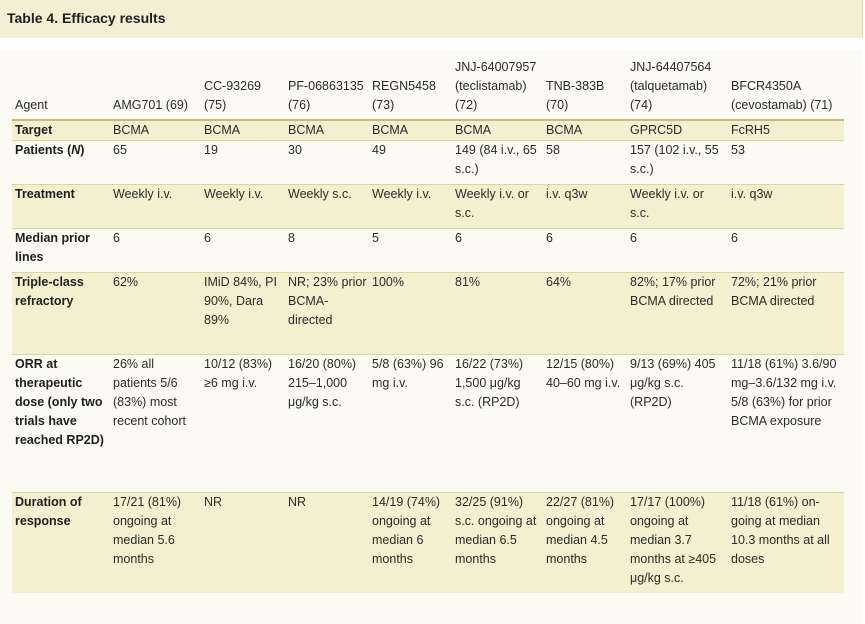 The width and height of the screenshot is (865, 624). I want to click on header-talquetamab: JNJ-64407564 (talquetamab) (74), so click(677, 89).